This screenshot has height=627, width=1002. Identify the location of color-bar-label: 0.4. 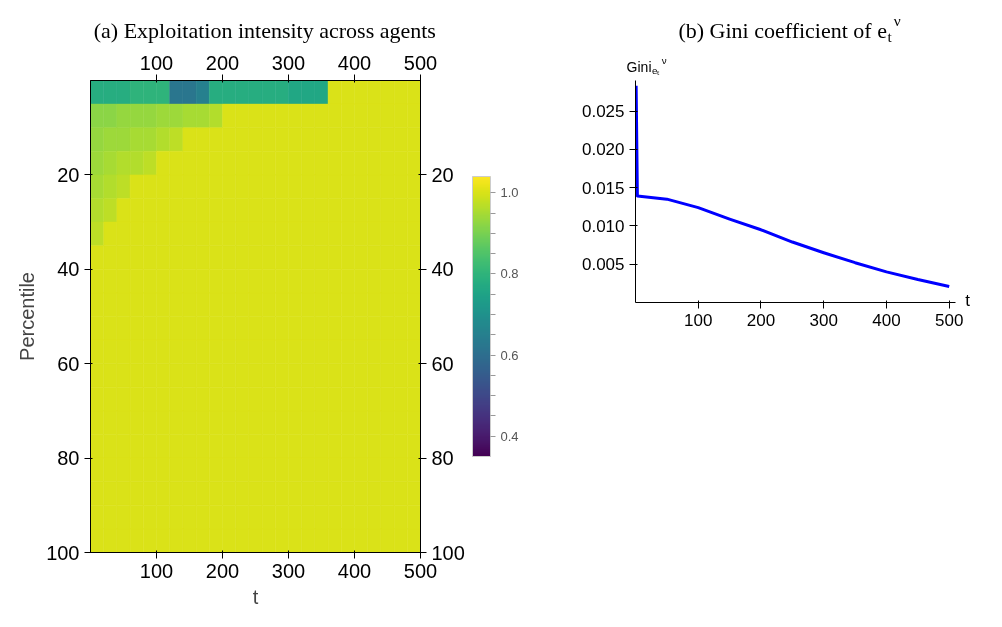
(509, 436).